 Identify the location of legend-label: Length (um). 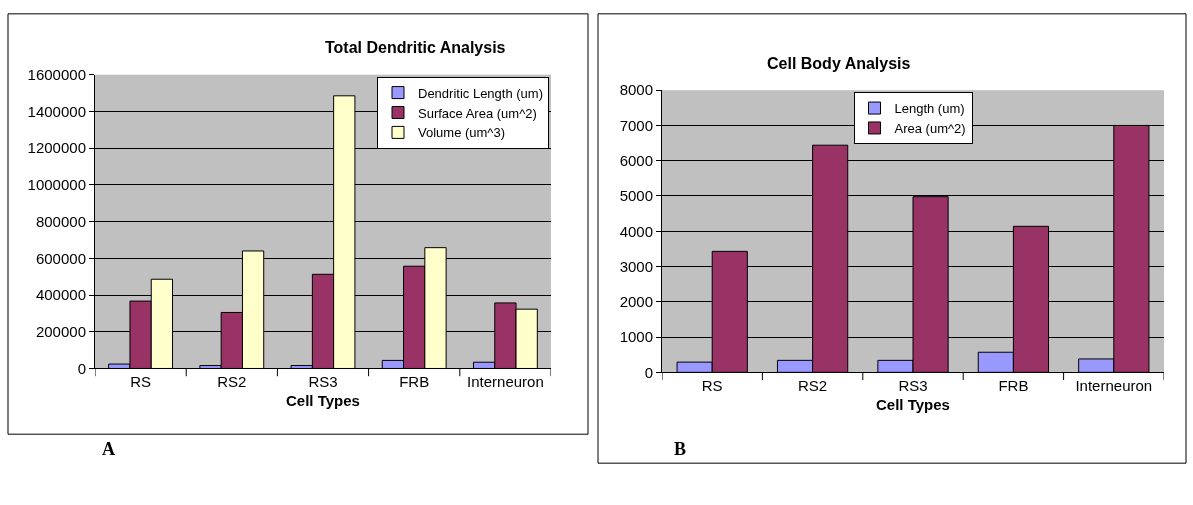
(929, 109).